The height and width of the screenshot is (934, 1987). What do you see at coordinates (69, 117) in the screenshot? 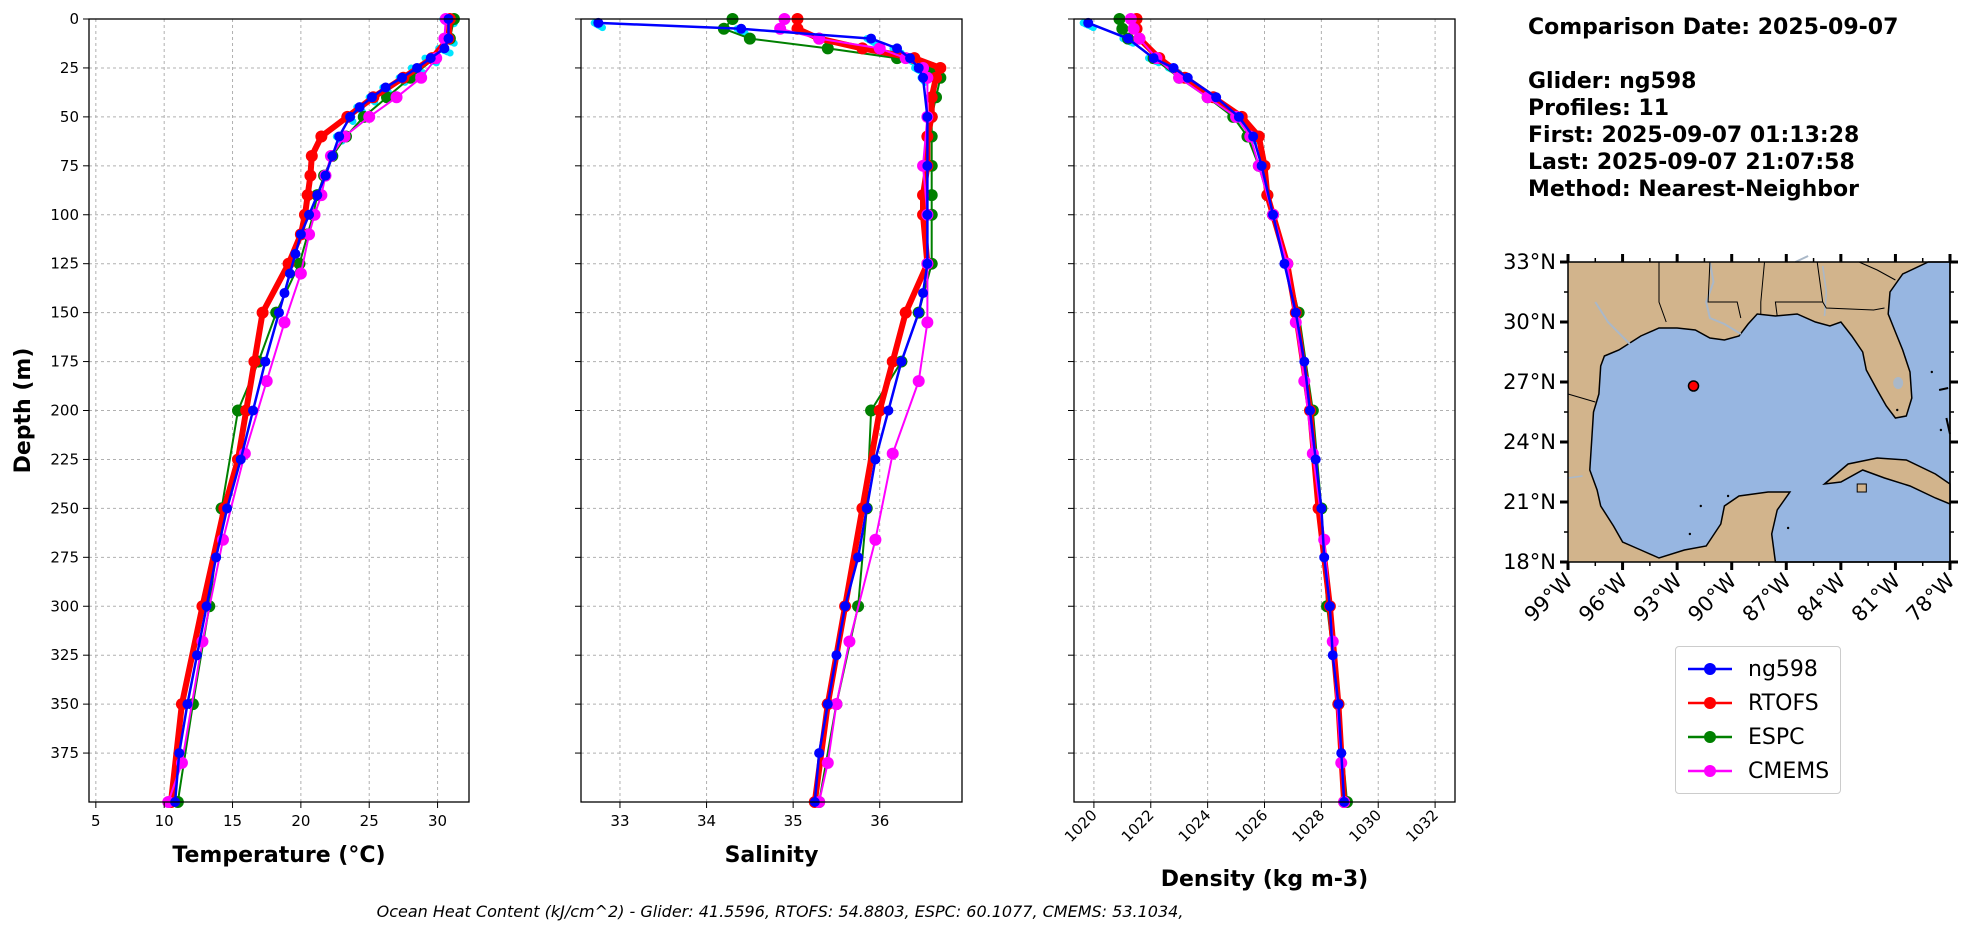
I see `y-tick-label: 50` at bounding box center [69, 117].